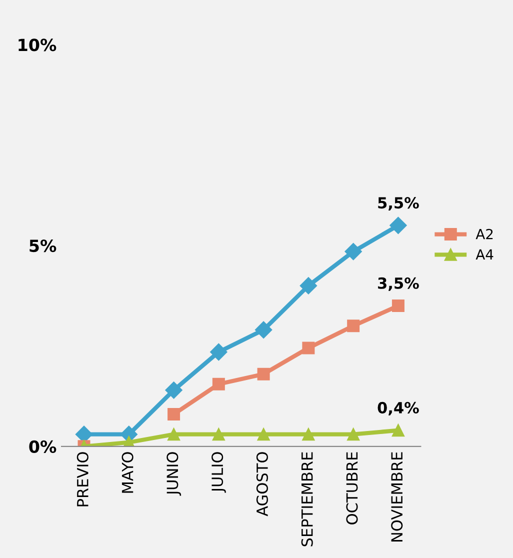 Image resolution: width=513 pixels, height=558 pixels. I want to click on x-tick-label: PREVIO, so click(82, 479).